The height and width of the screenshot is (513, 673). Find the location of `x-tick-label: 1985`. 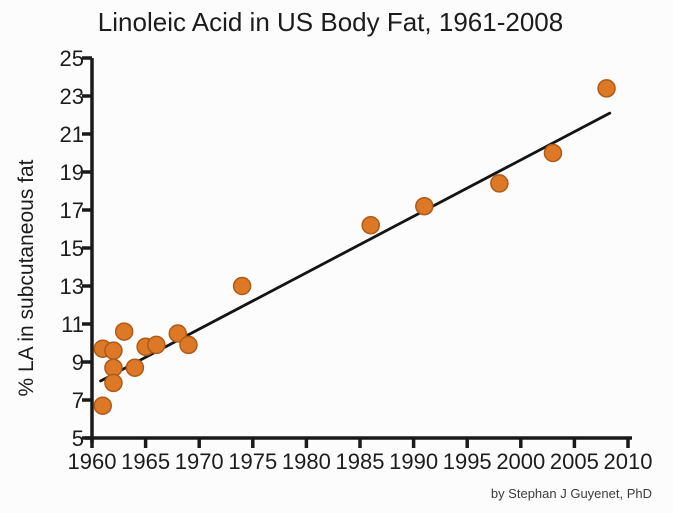

x-tick-label: 1985 is located at coordinates (360, 461).